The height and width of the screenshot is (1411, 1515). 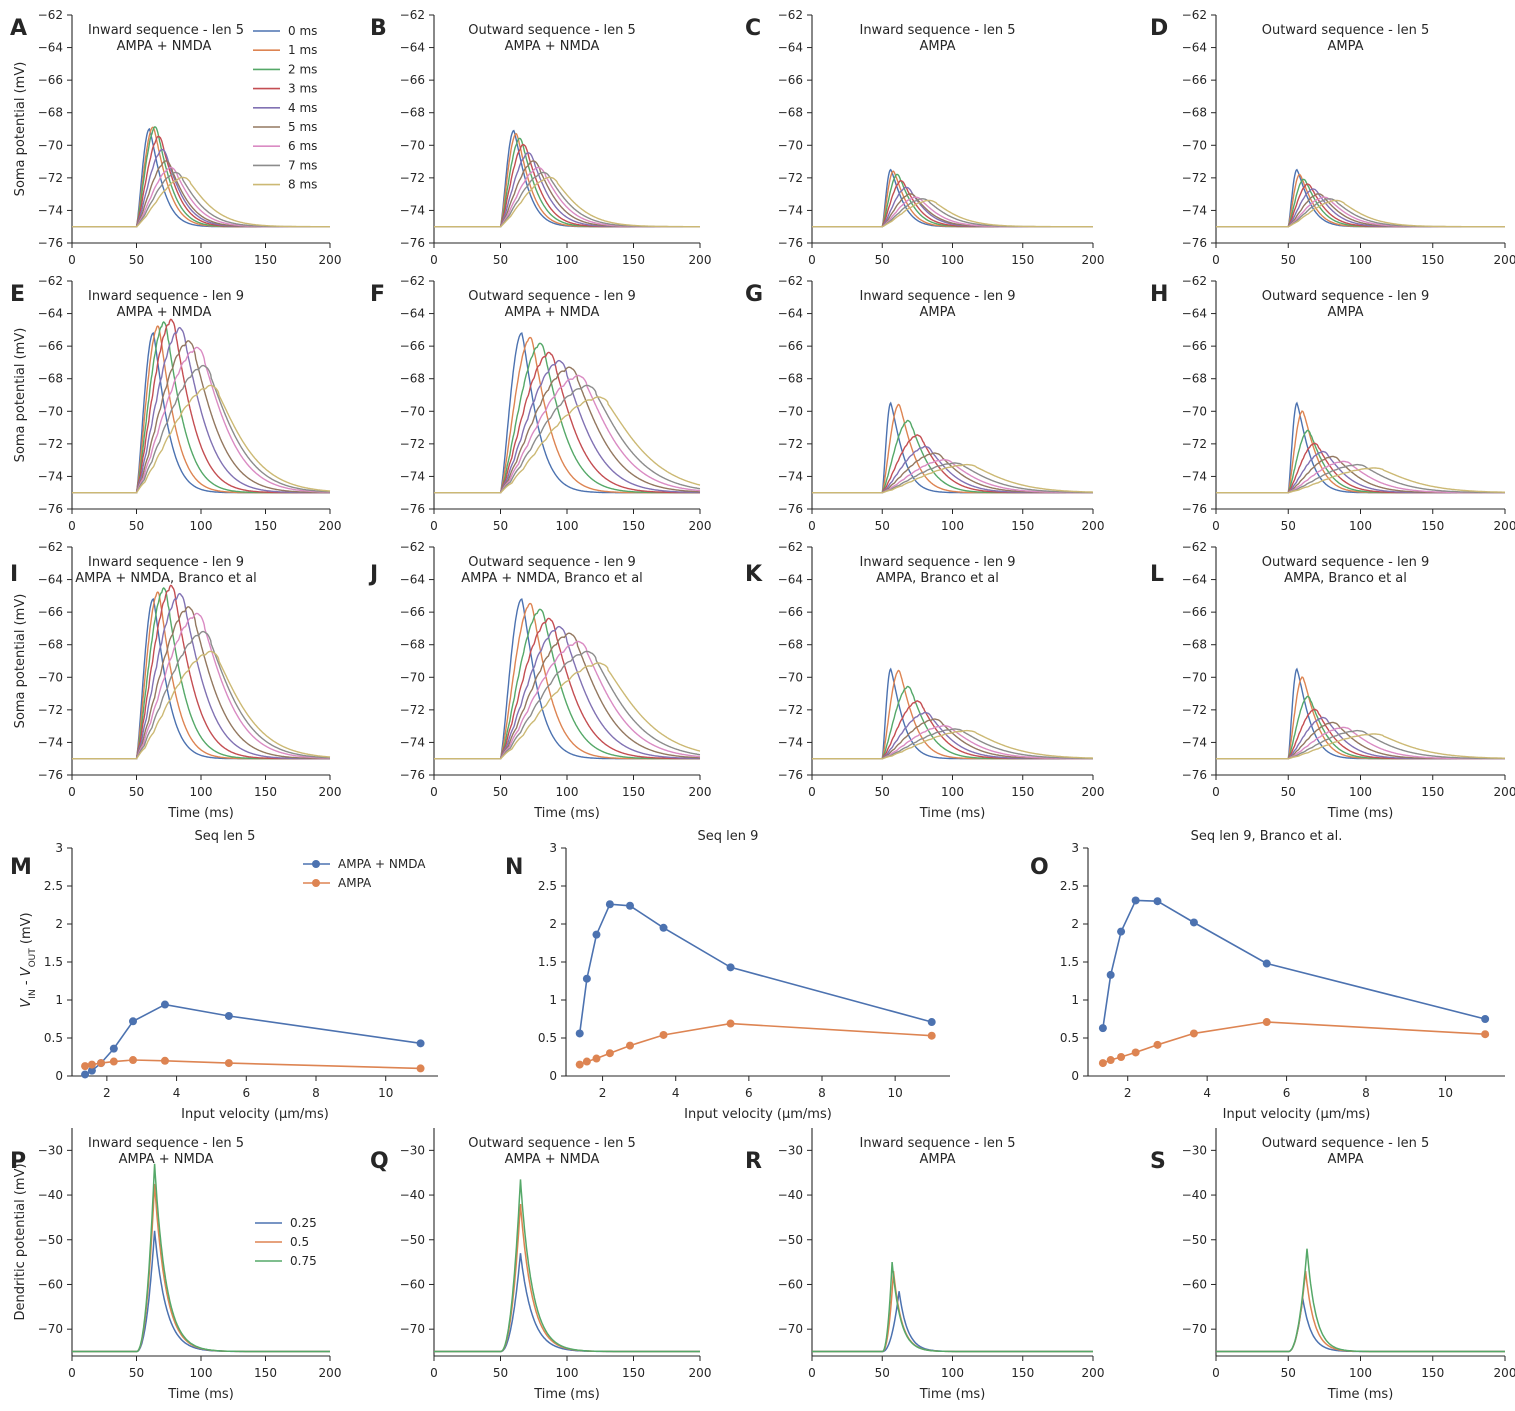 I want to click on panel-title: Outward sequence - len 5, so click(x=1346, y=30).